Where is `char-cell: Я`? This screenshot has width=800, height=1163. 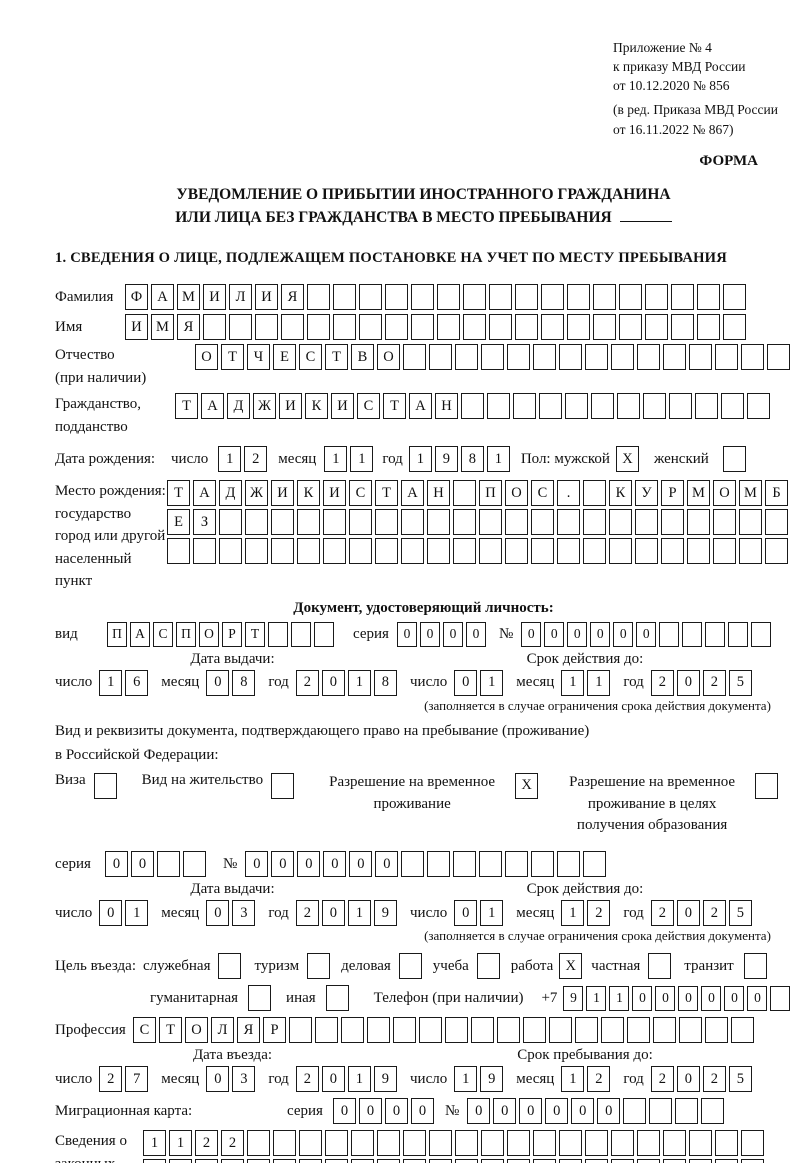 char-cell: Я is located at coordinates (292, 297).